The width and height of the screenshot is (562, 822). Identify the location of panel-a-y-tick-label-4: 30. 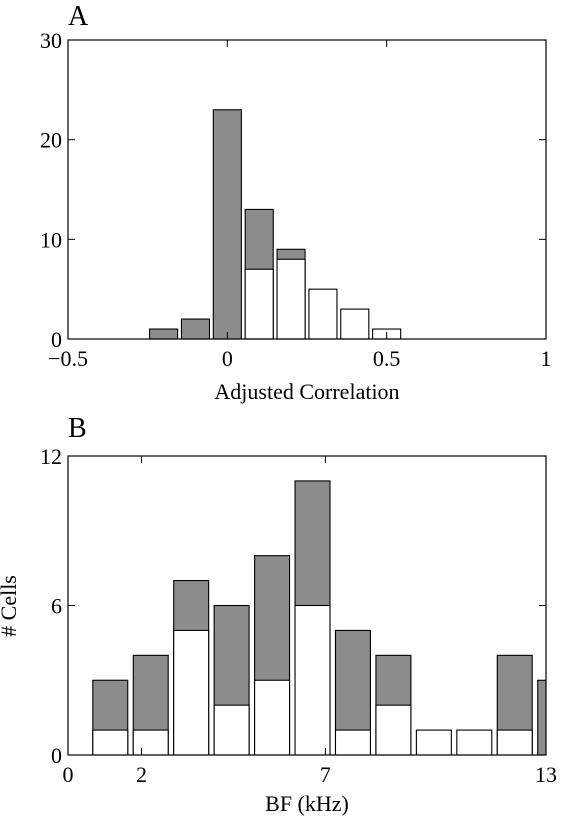
(51, 40).